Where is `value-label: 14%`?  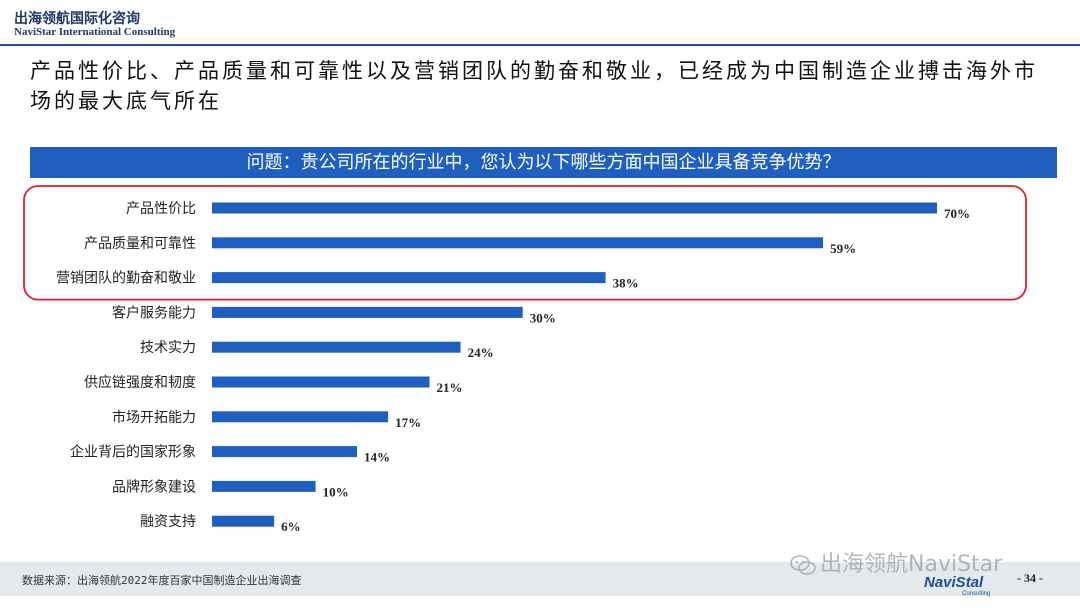
value-label: 14% is located at coordinates (377, 457).